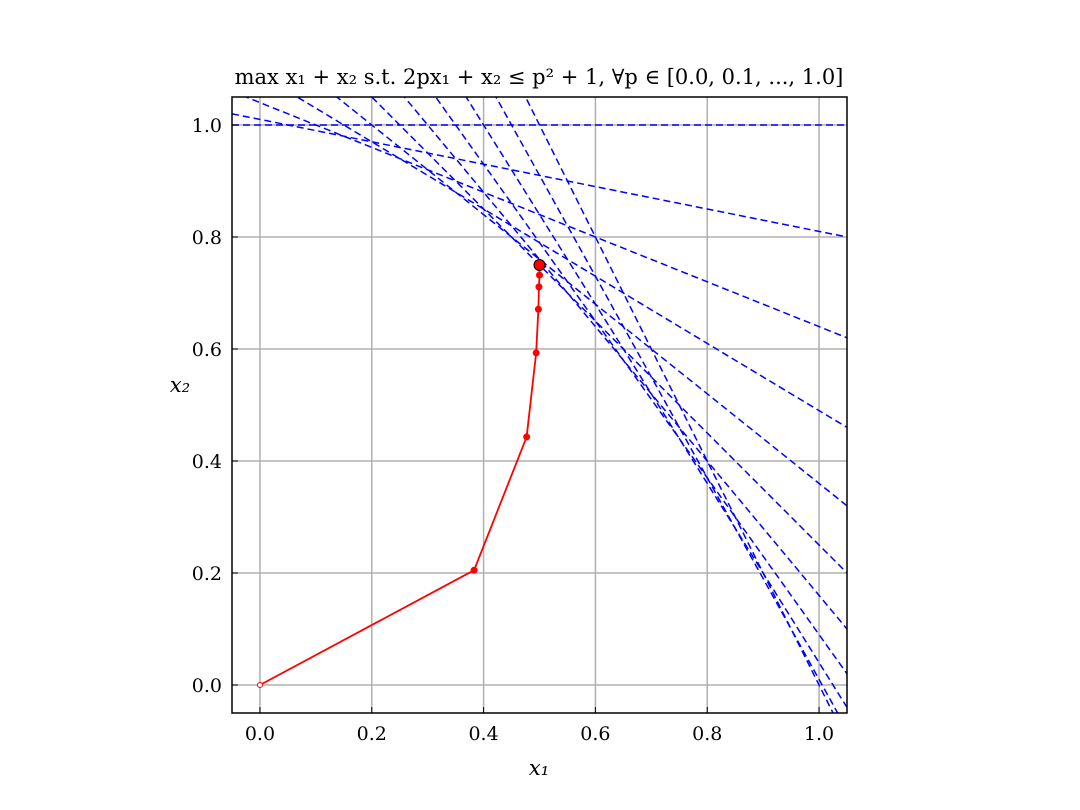 This screenshot has height=810, width=1080. What do you see at coordinates (539, 265) in the screenshot?
I see `final-point` at bounding box center [539, 265].